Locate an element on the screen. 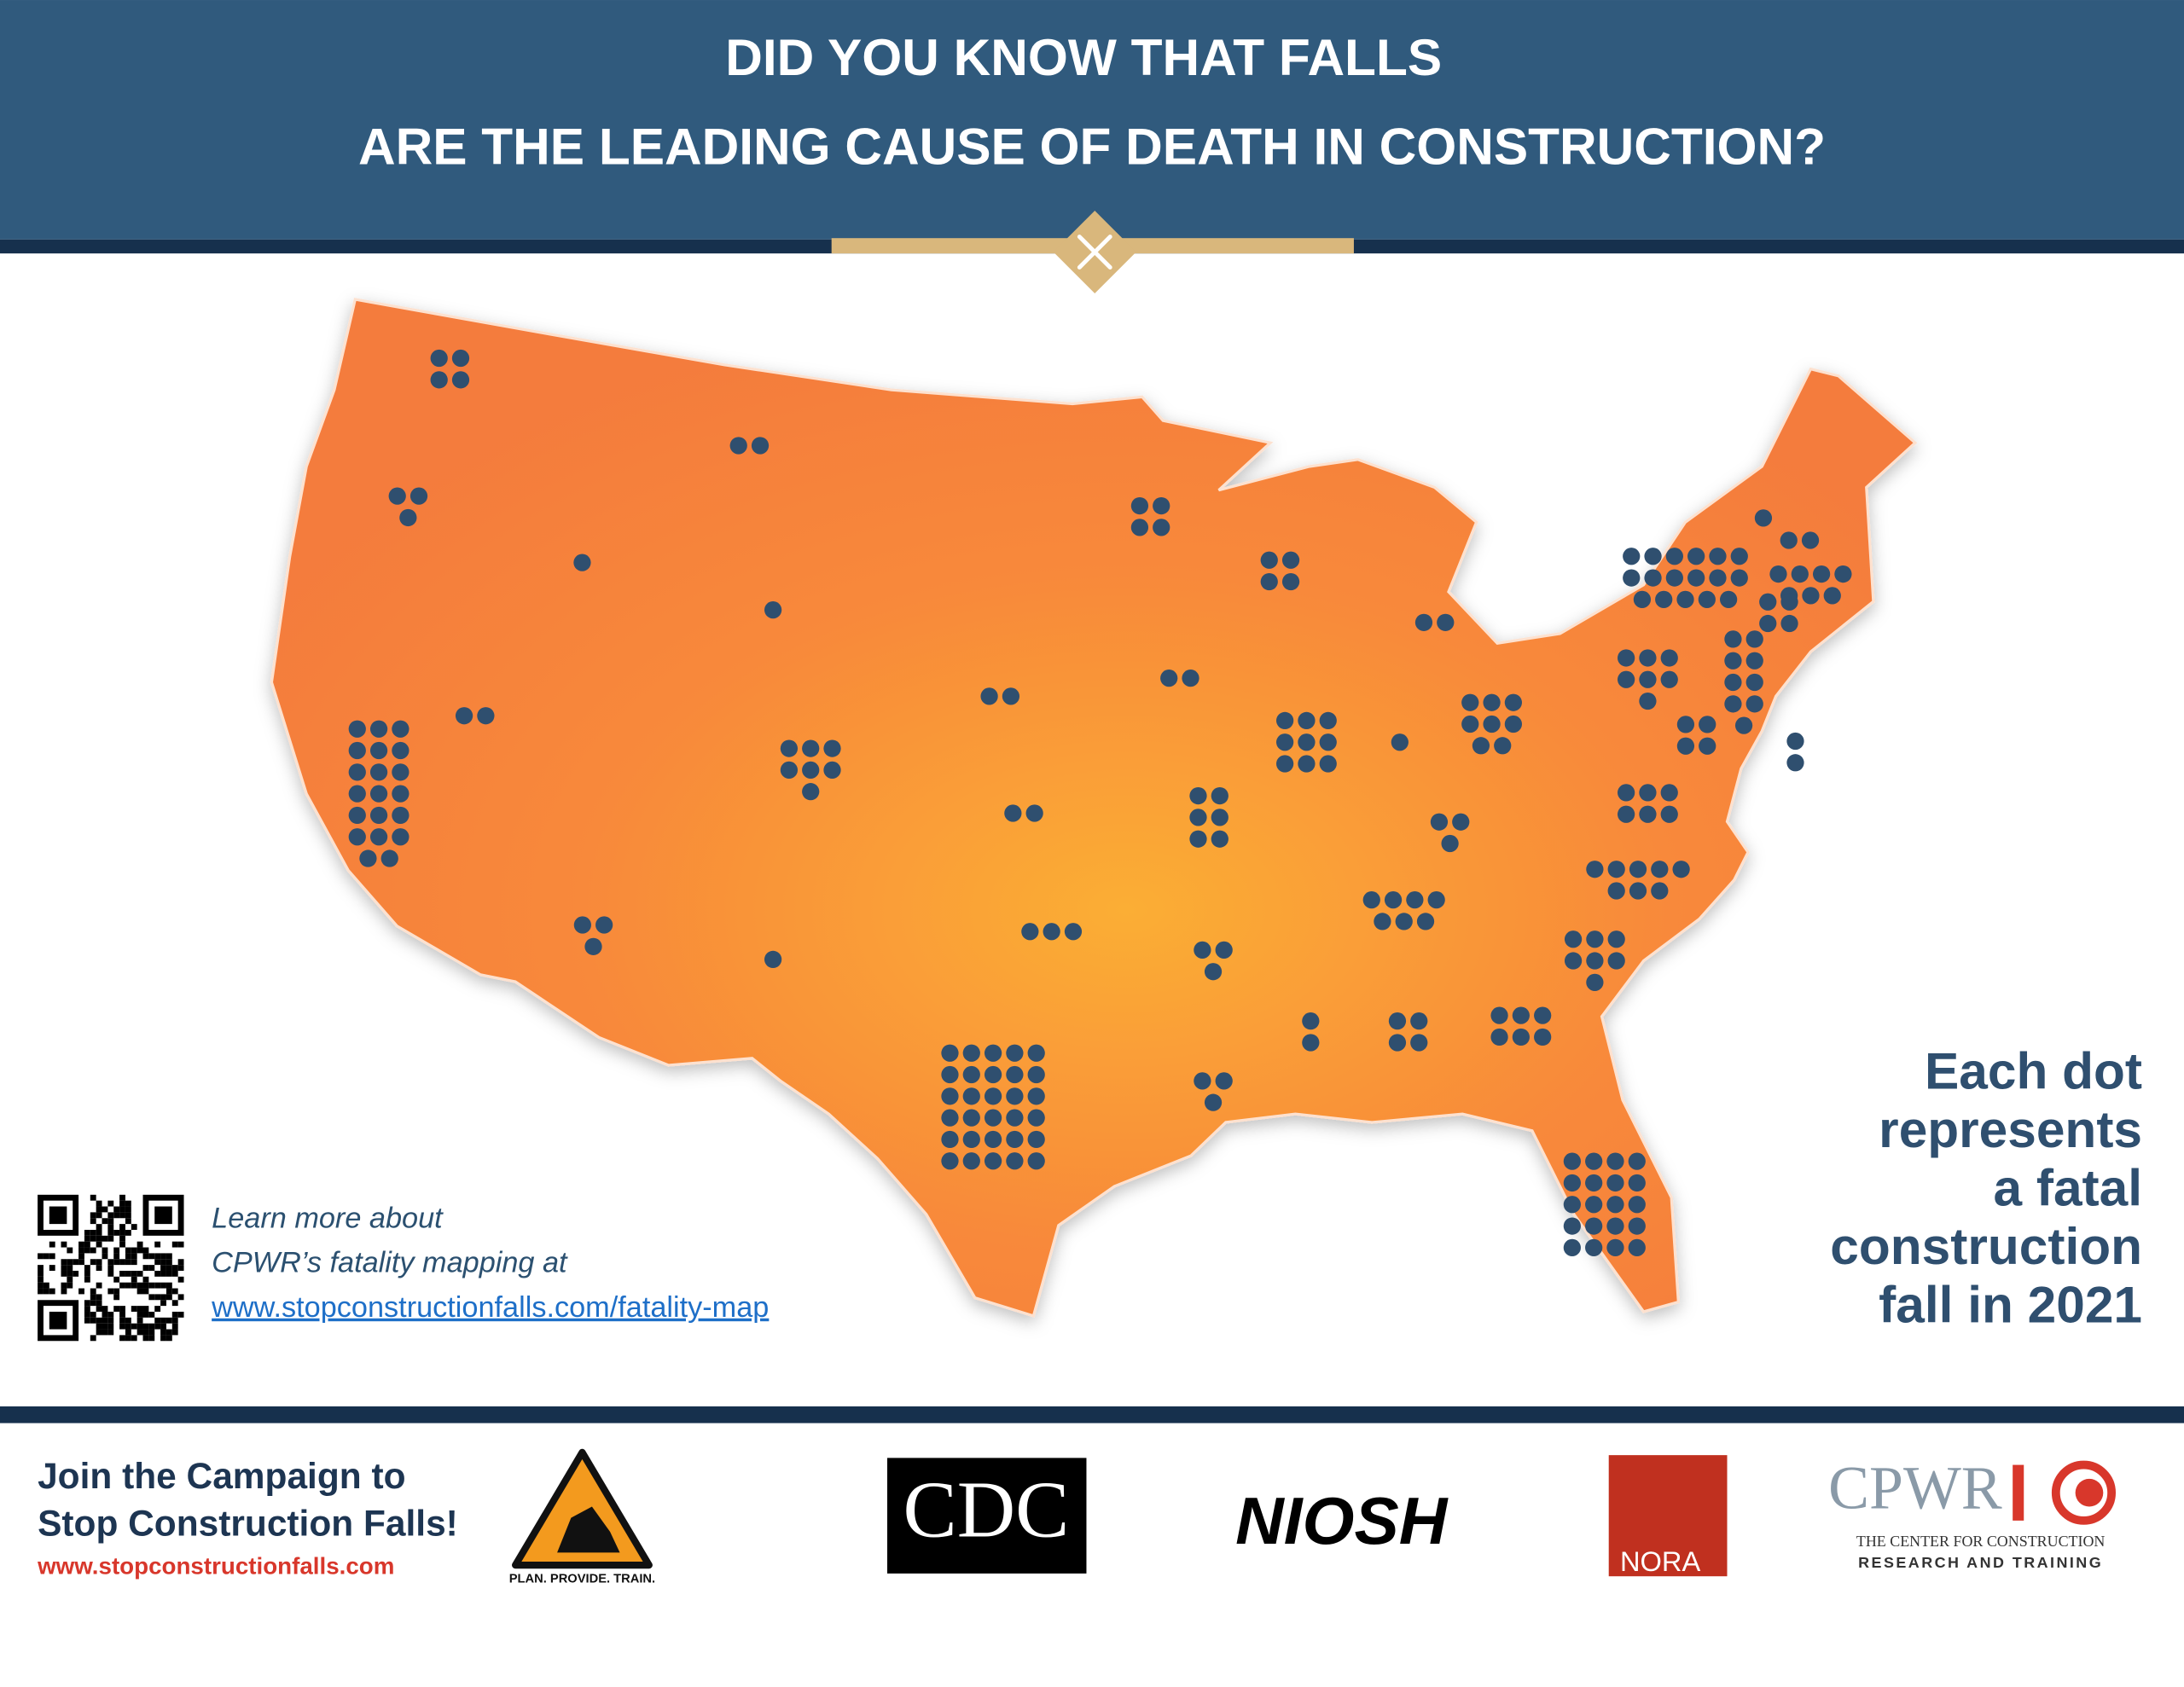 The width and height of the screenshot is (2184, 1687). legend-line: fall in 2021 is located at coordinates (2010, 1305).